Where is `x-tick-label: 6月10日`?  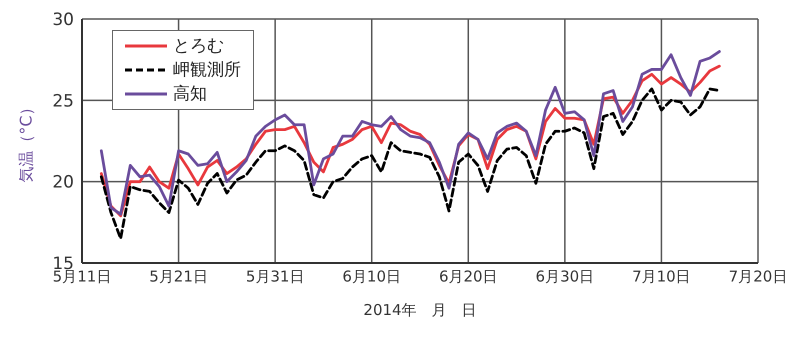
x-tick-label: 6月10日 is located at coordinates (372, 277).